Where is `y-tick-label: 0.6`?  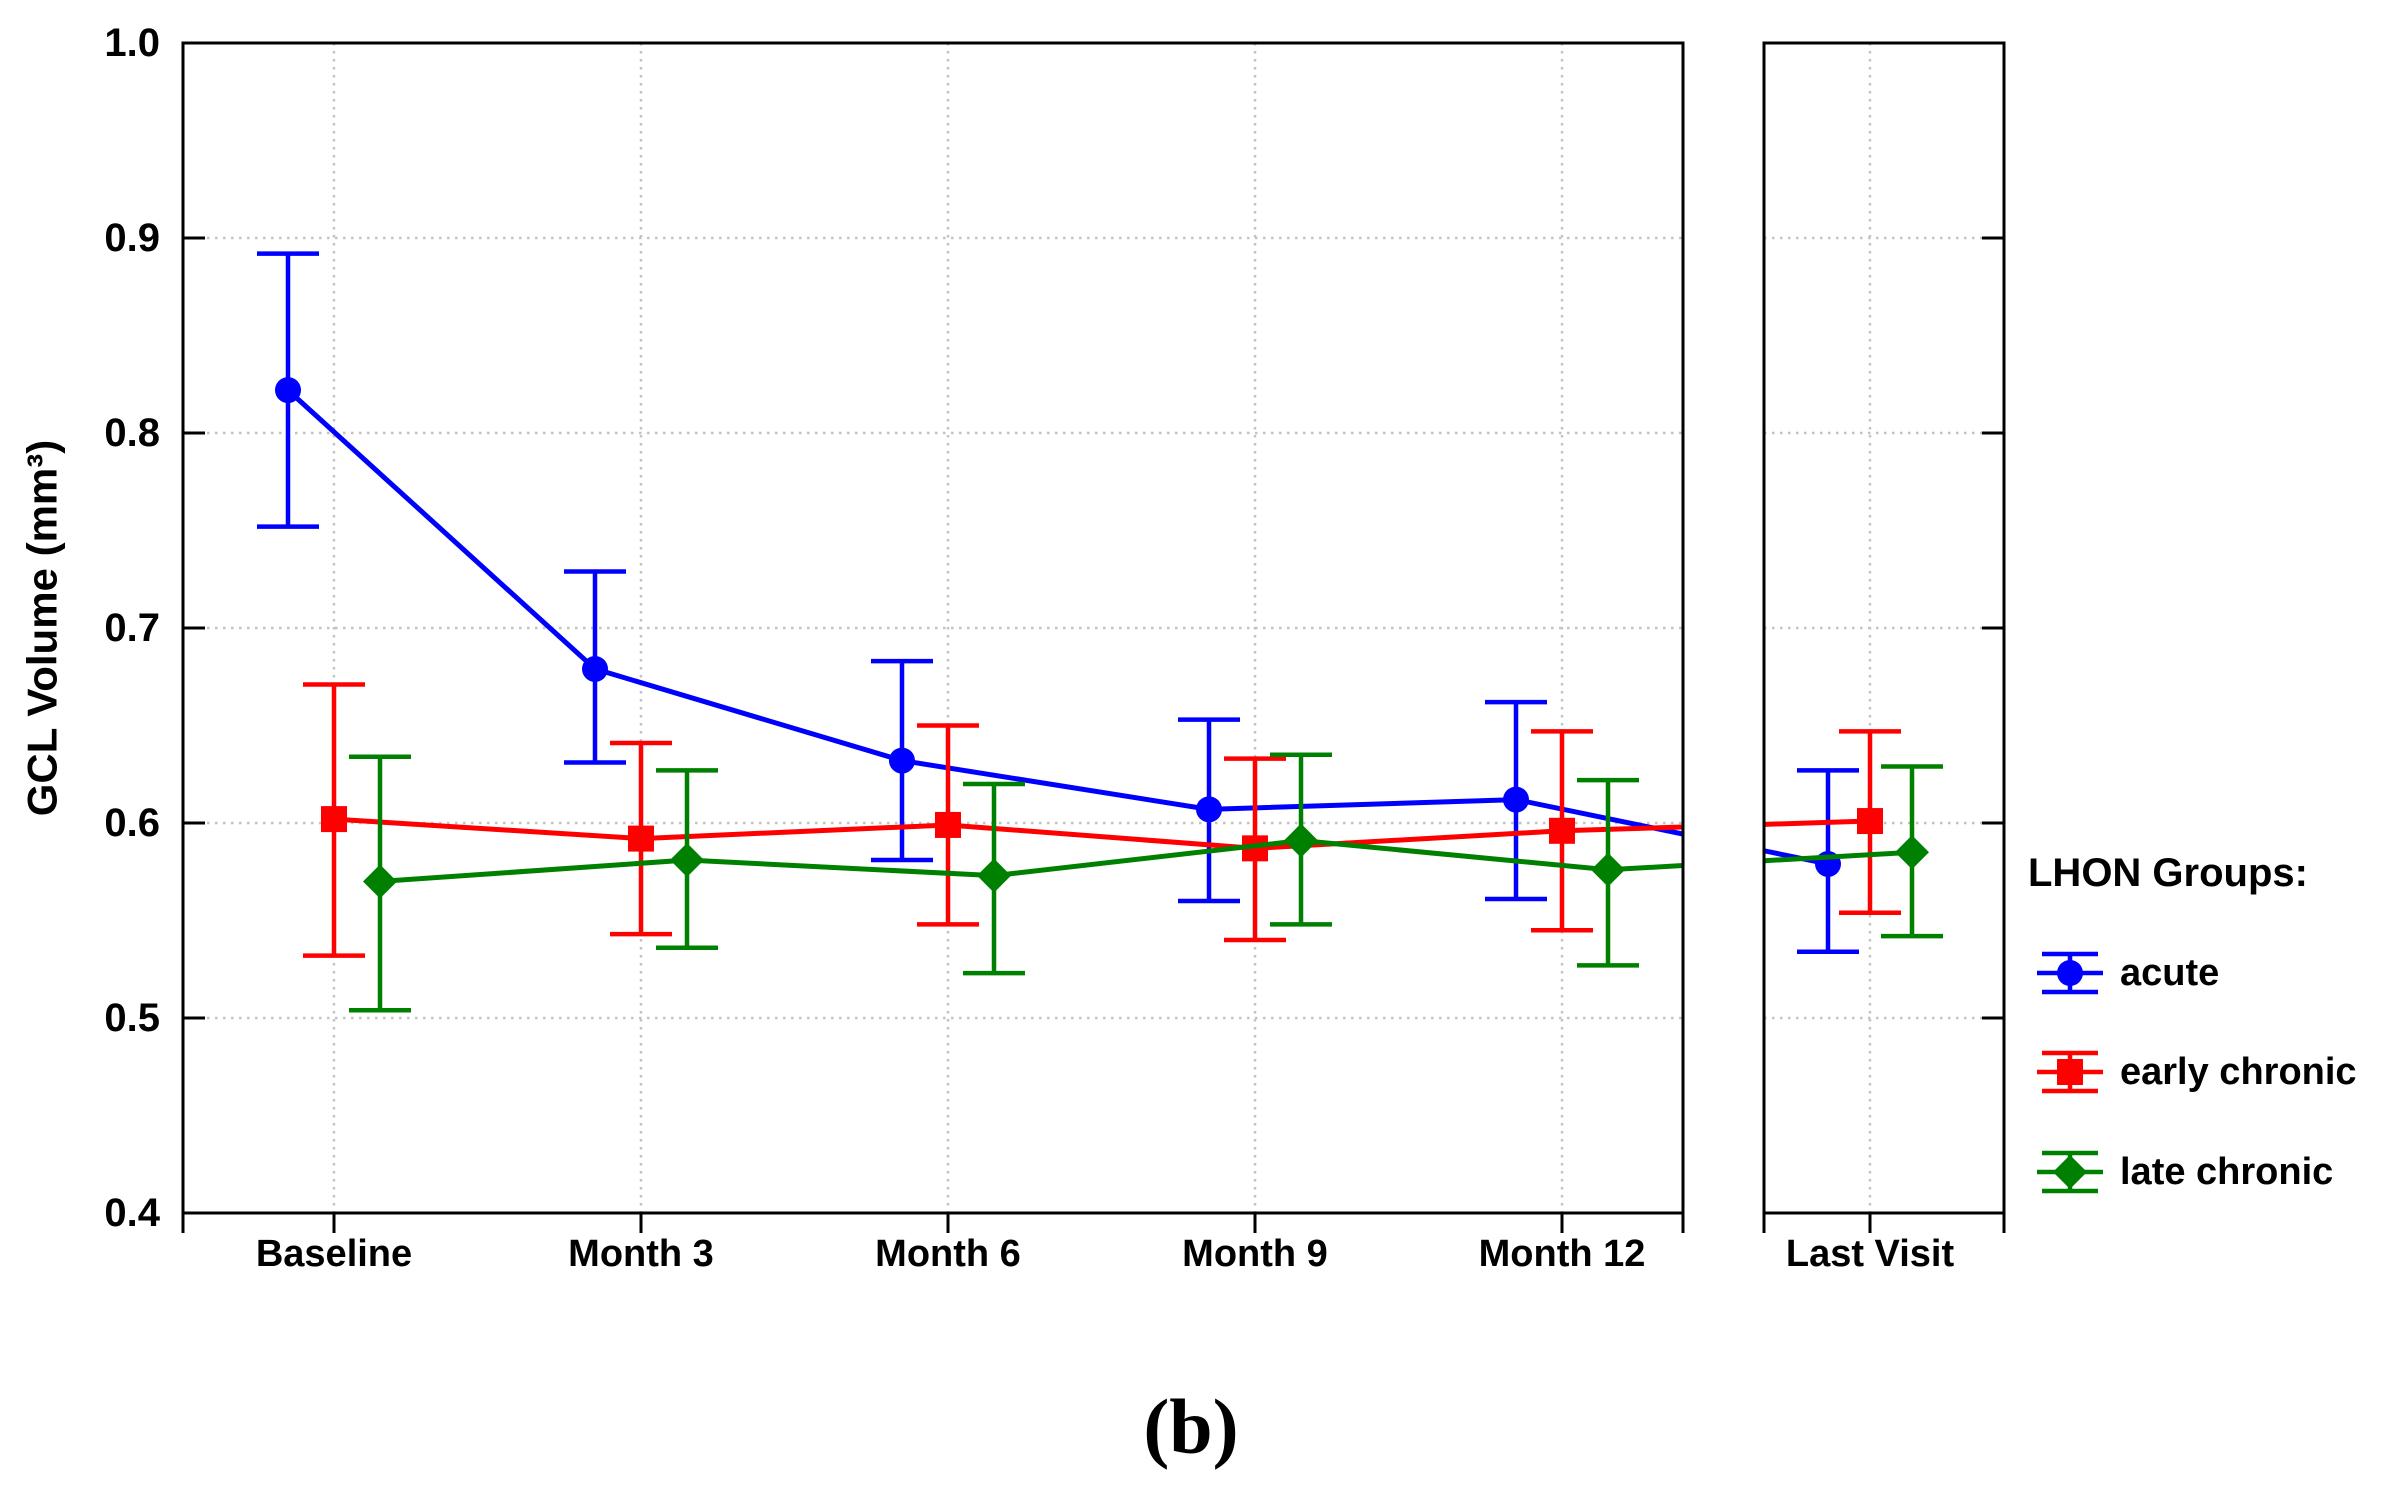 y-tick-label: 0.6 is located at coordinates (132, 823).